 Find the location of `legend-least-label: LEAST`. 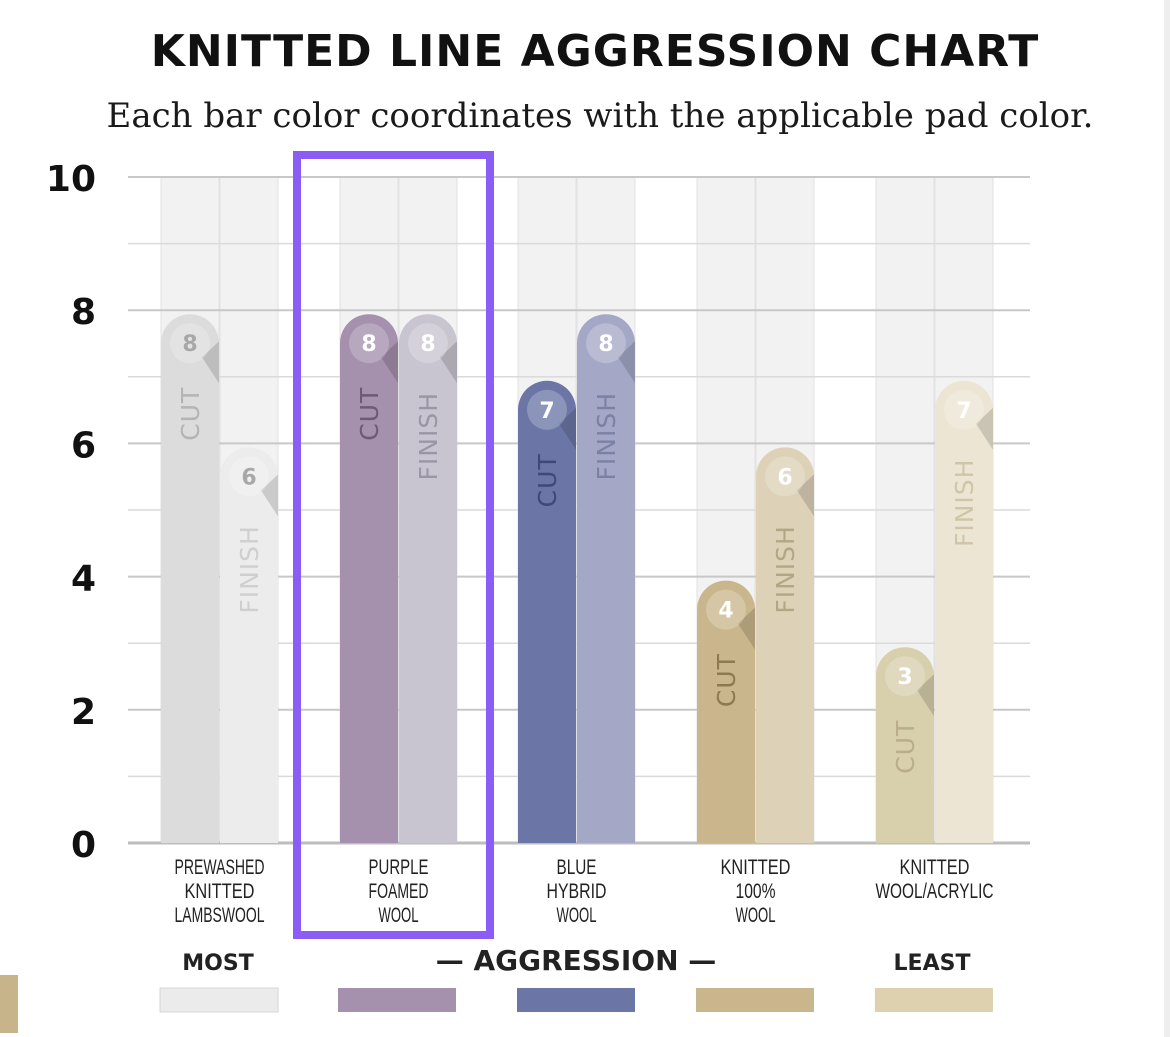

legend-least-label: LEAST is located at coordinates (932, 963).